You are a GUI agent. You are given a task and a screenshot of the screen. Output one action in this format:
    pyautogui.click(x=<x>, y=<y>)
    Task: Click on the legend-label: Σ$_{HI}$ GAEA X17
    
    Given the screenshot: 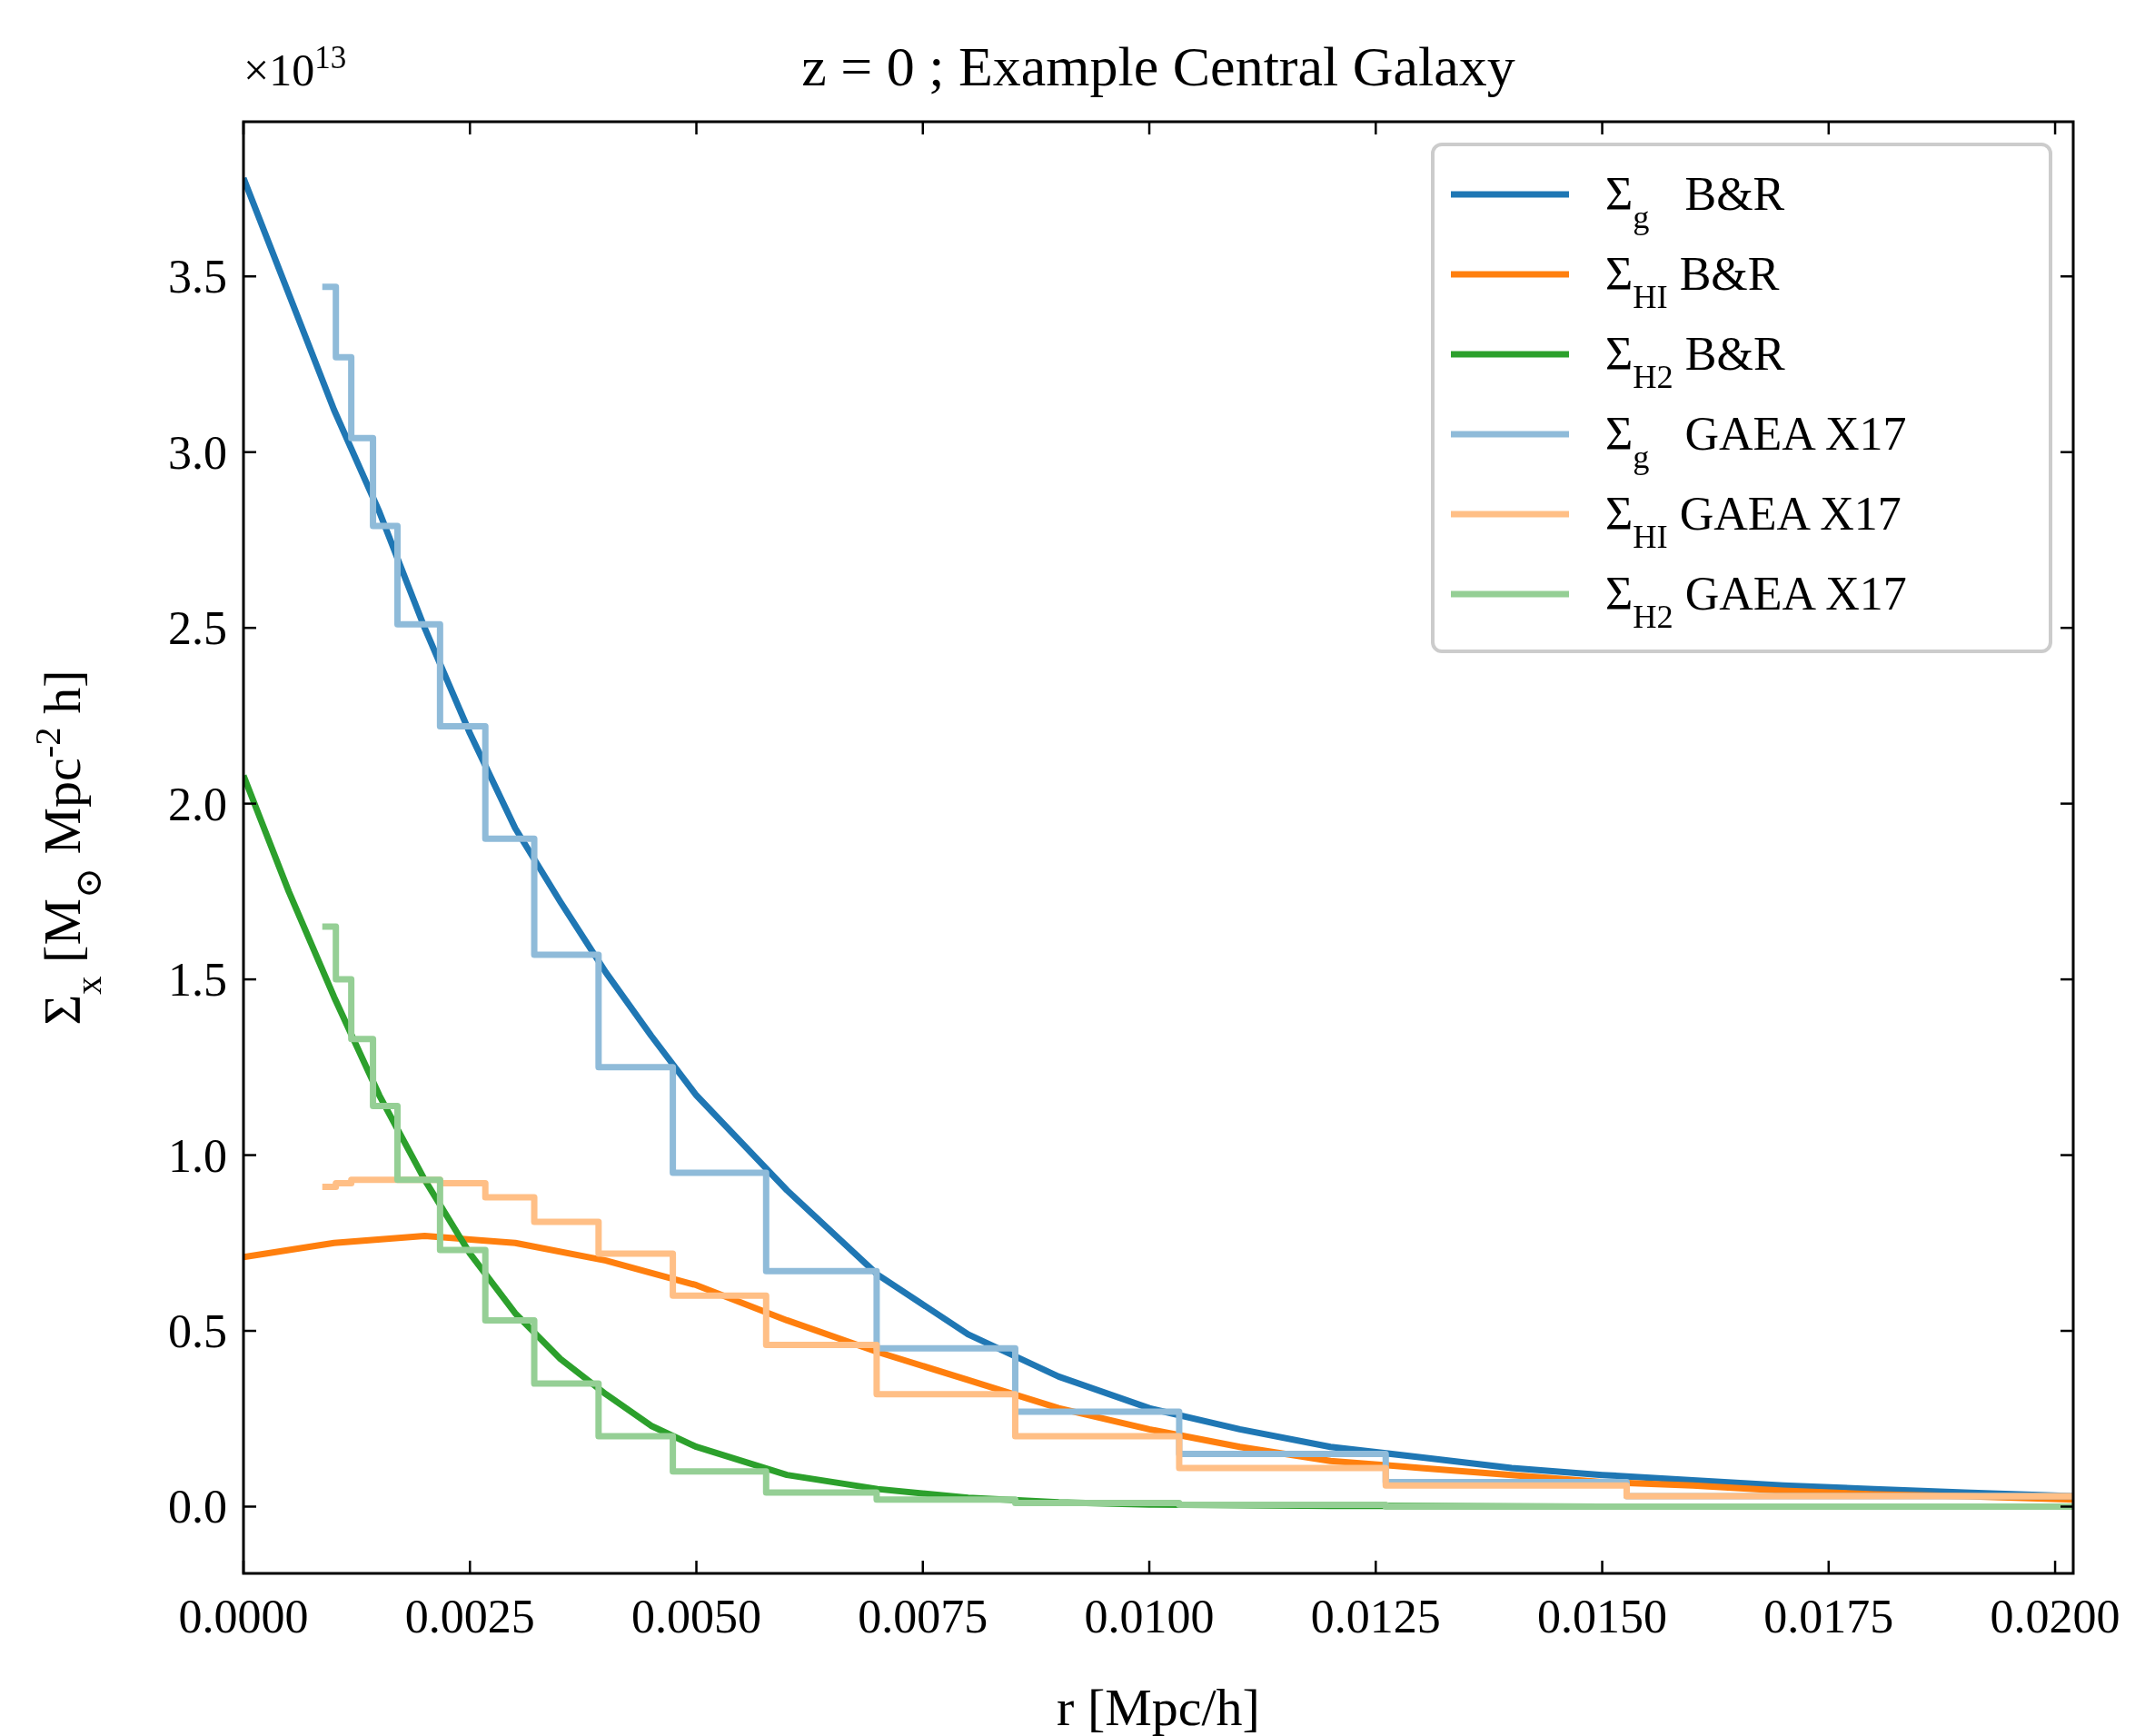 What is the action you would take?
    pyautogui.click(x=1753, y=521)
    